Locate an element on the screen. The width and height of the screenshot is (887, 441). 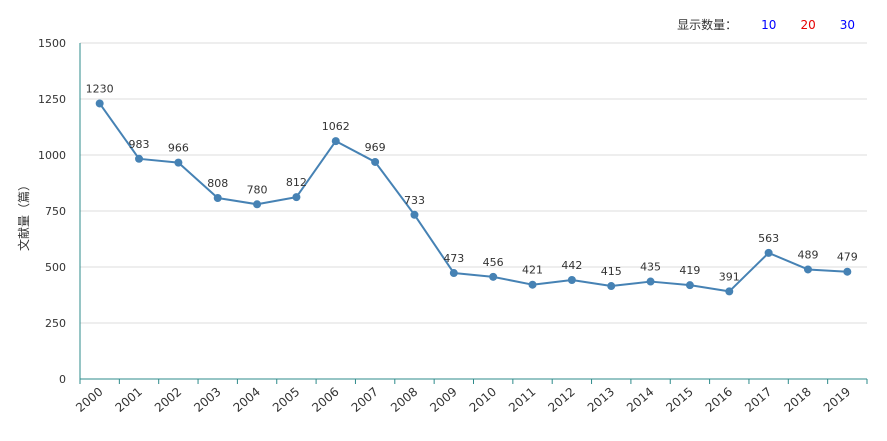
count-option-30: 30 is located at coordinates (847, 24).